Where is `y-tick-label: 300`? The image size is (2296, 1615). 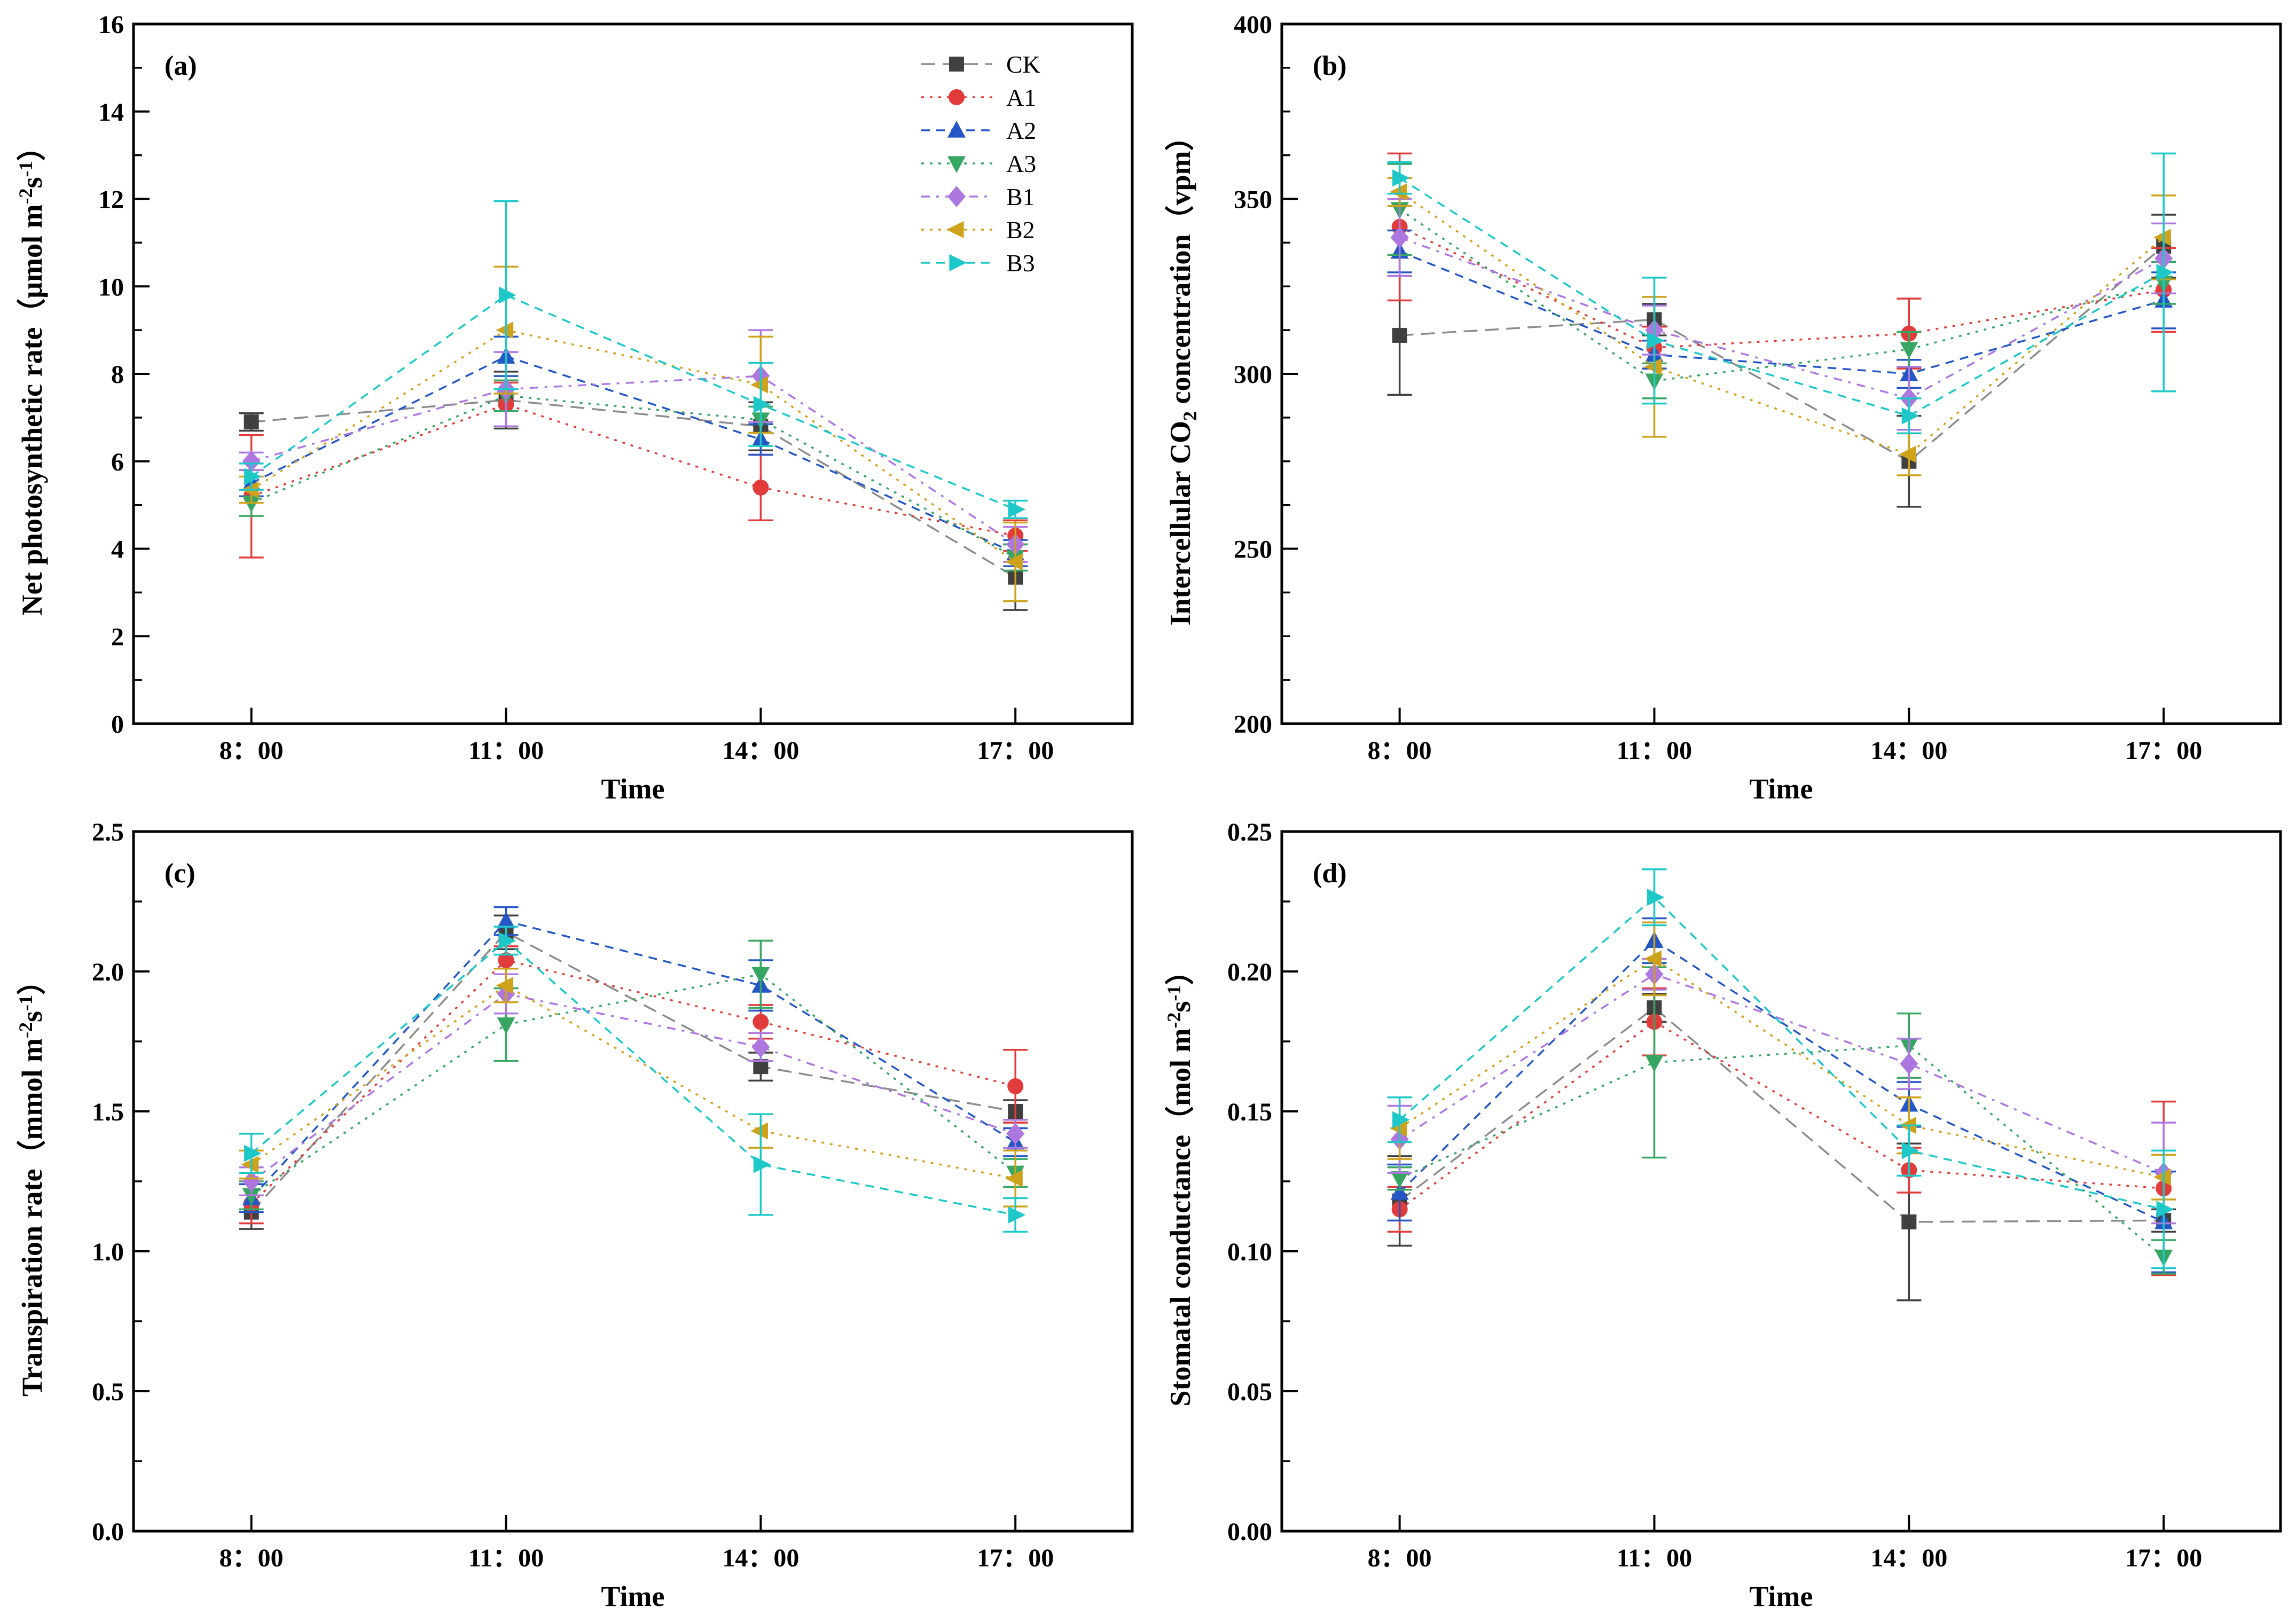 y-tick-label: 300 is located at coordinates (1253, 374).